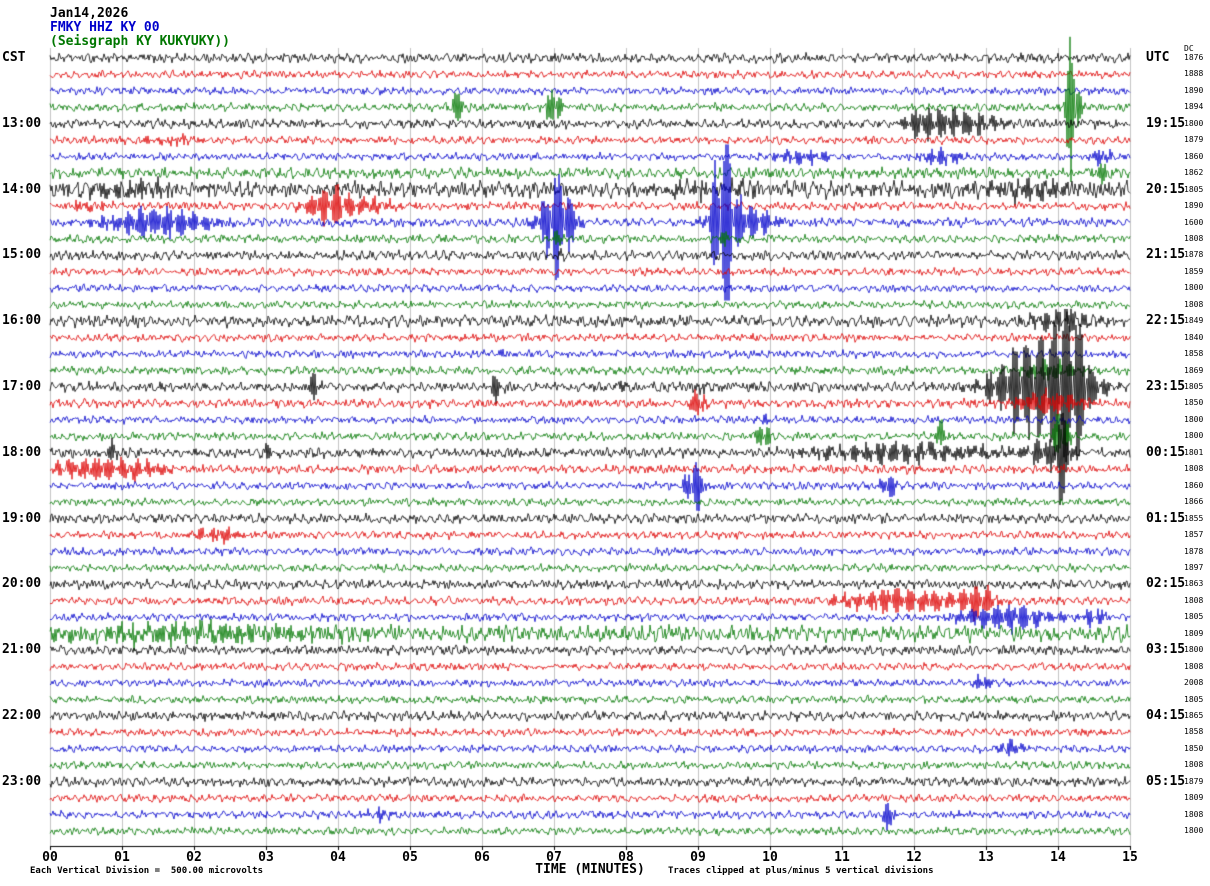 Image resolution: width=1210 pixels, height=886 pixels. I want to click on trace-value-label: 1865, so click(1194, 715).